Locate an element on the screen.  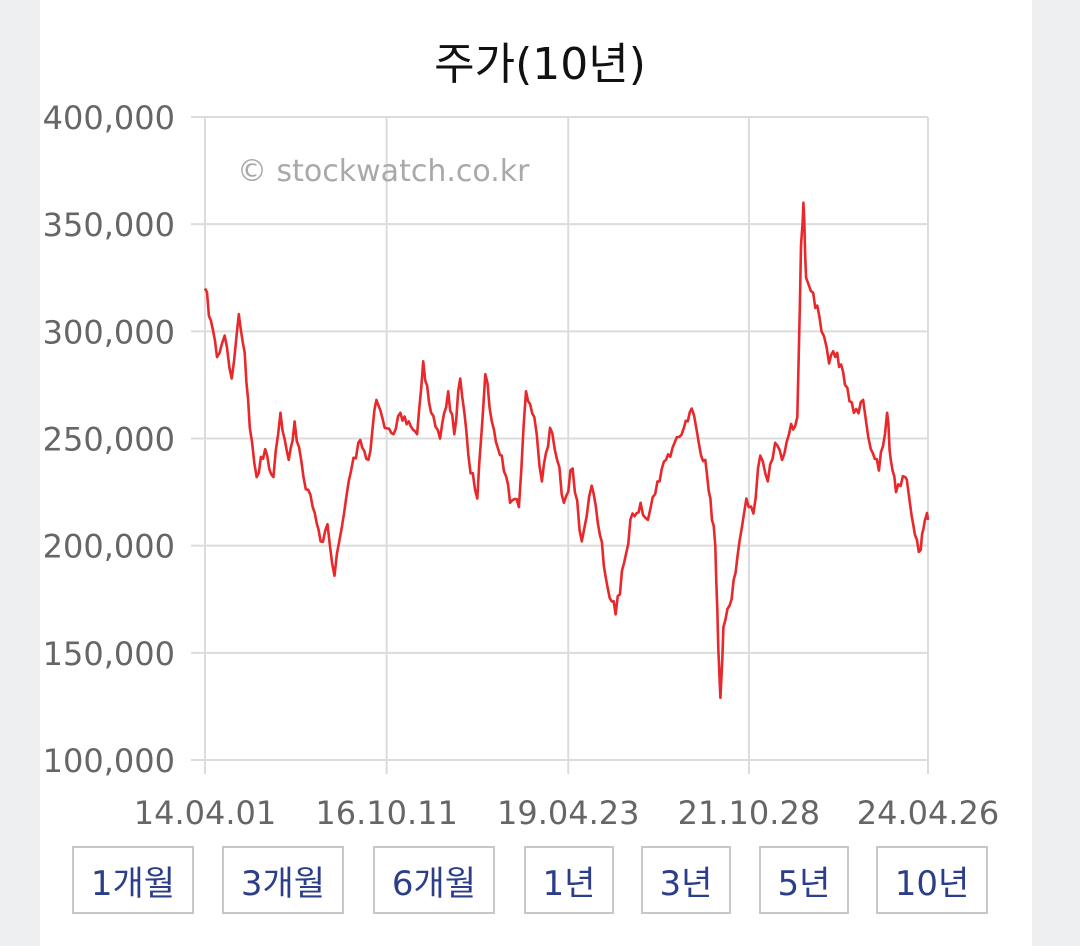
range-button-1m: 1개월 is located at coordinates (133, 880).